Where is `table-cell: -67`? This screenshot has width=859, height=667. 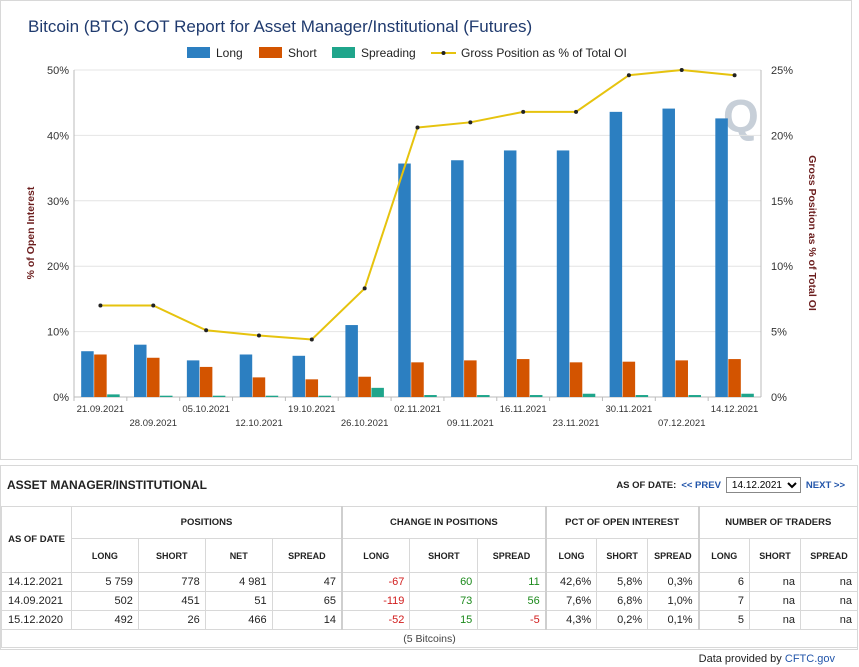
table-cell: -67 is located at coordinates (376, 582).